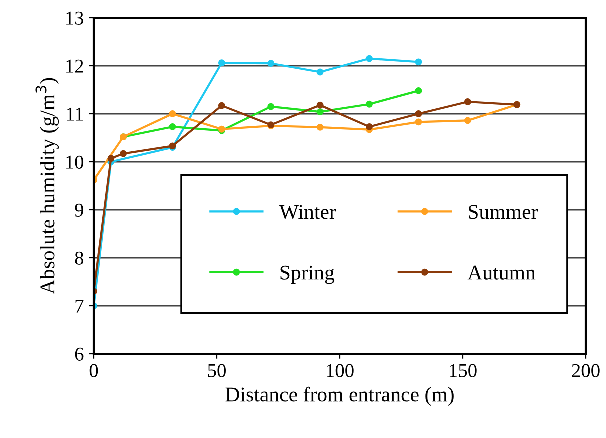 The image size is (606, 438). Describe the element at coordinates (48, 186) in the screenshot. I see `y-axis-title: Absolute humidity (g/m$^{3}$)` at that location.